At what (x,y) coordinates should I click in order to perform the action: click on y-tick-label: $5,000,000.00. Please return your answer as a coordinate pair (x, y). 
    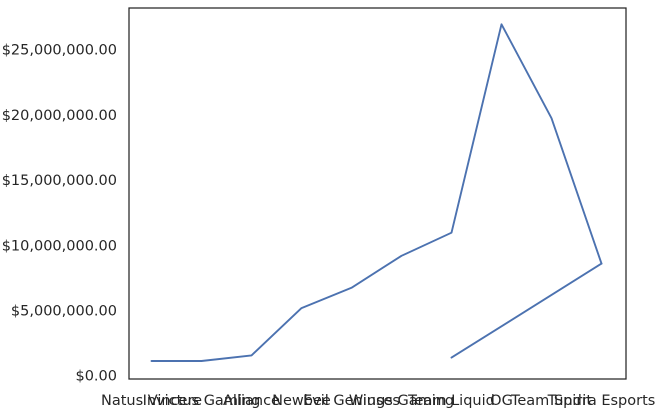
    Looking at the image, I should click on (64, 312).